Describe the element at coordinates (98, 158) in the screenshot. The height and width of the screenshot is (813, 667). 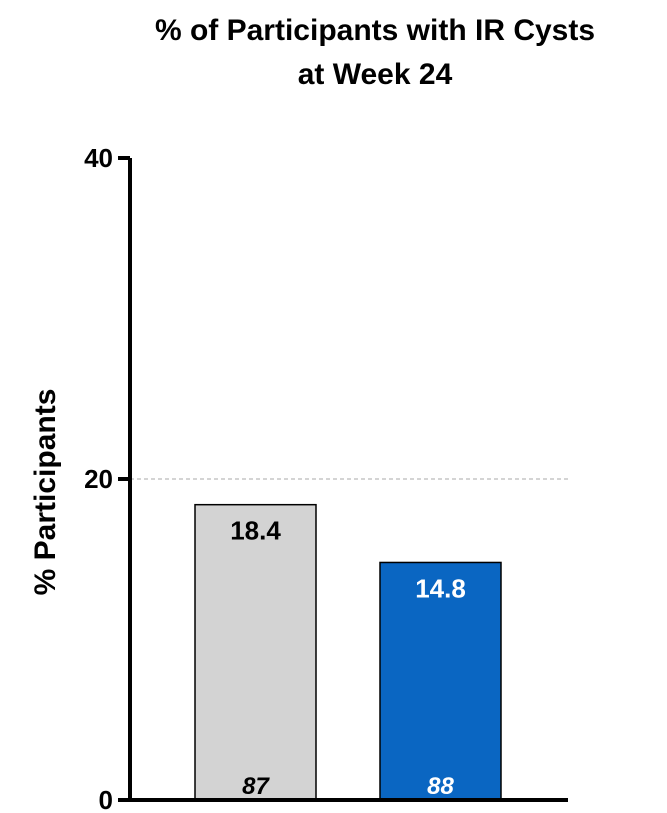
I see `y-tick-label-40: 40` at that location.